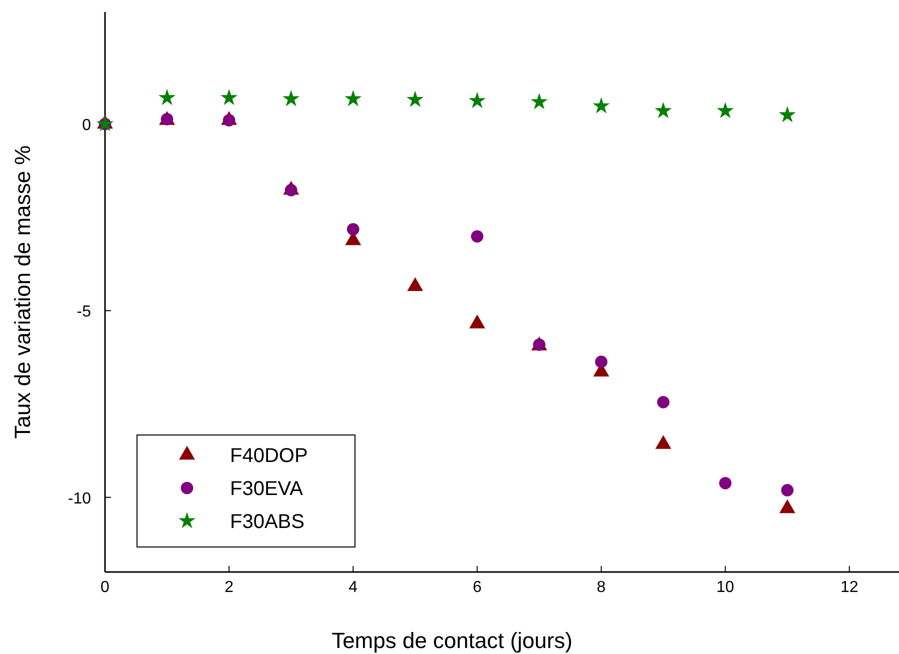  What do you see at coordinates (105, 587) in the screenshot?
I see `x-tick-label: 0` at bounding box center [105, 587].